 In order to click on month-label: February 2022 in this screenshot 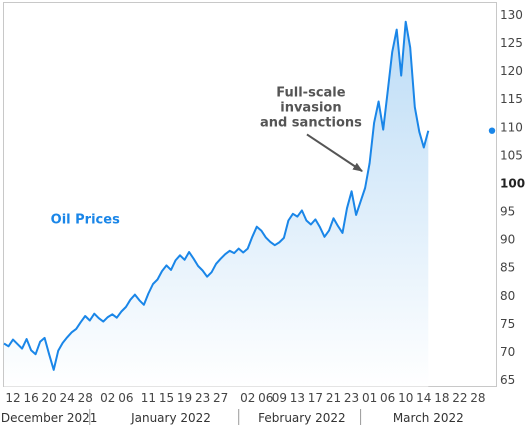, I will do `click(302, 418)`.